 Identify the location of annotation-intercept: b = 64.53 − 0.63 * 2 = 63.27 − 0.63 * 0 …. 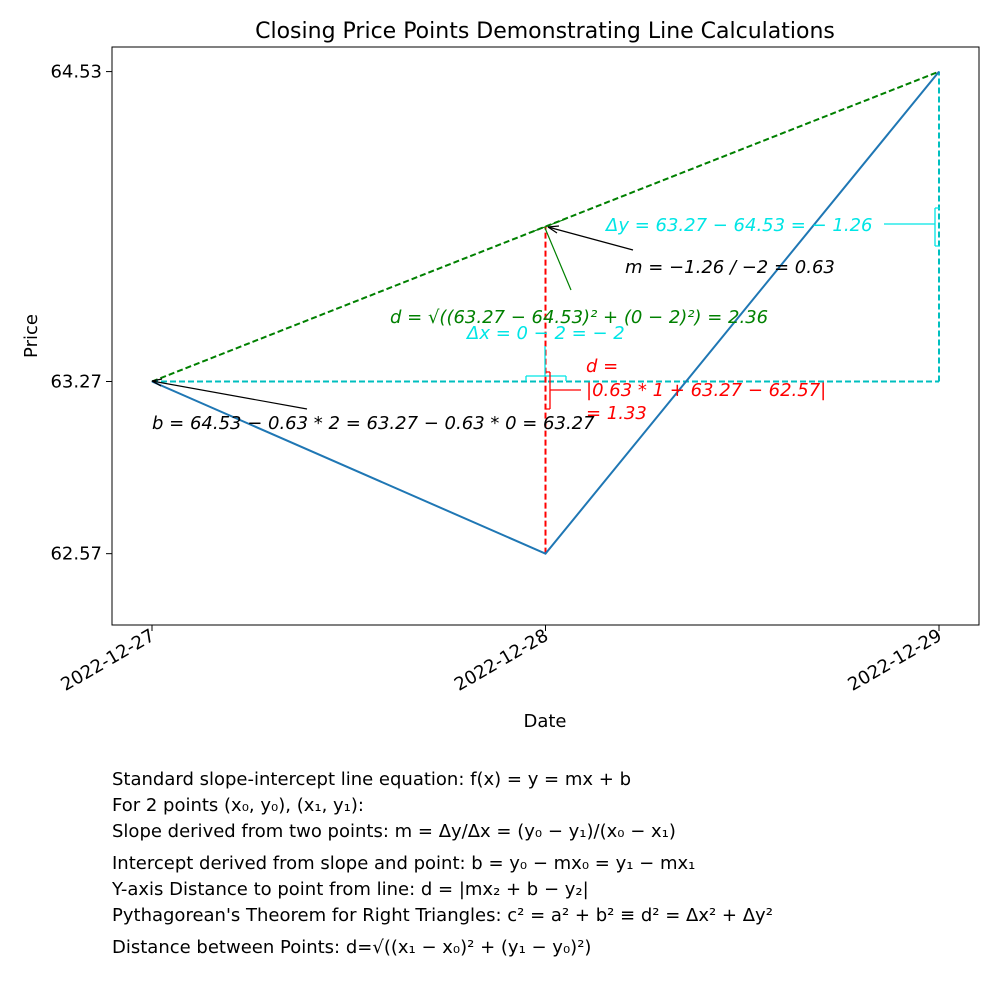
(373, 423).